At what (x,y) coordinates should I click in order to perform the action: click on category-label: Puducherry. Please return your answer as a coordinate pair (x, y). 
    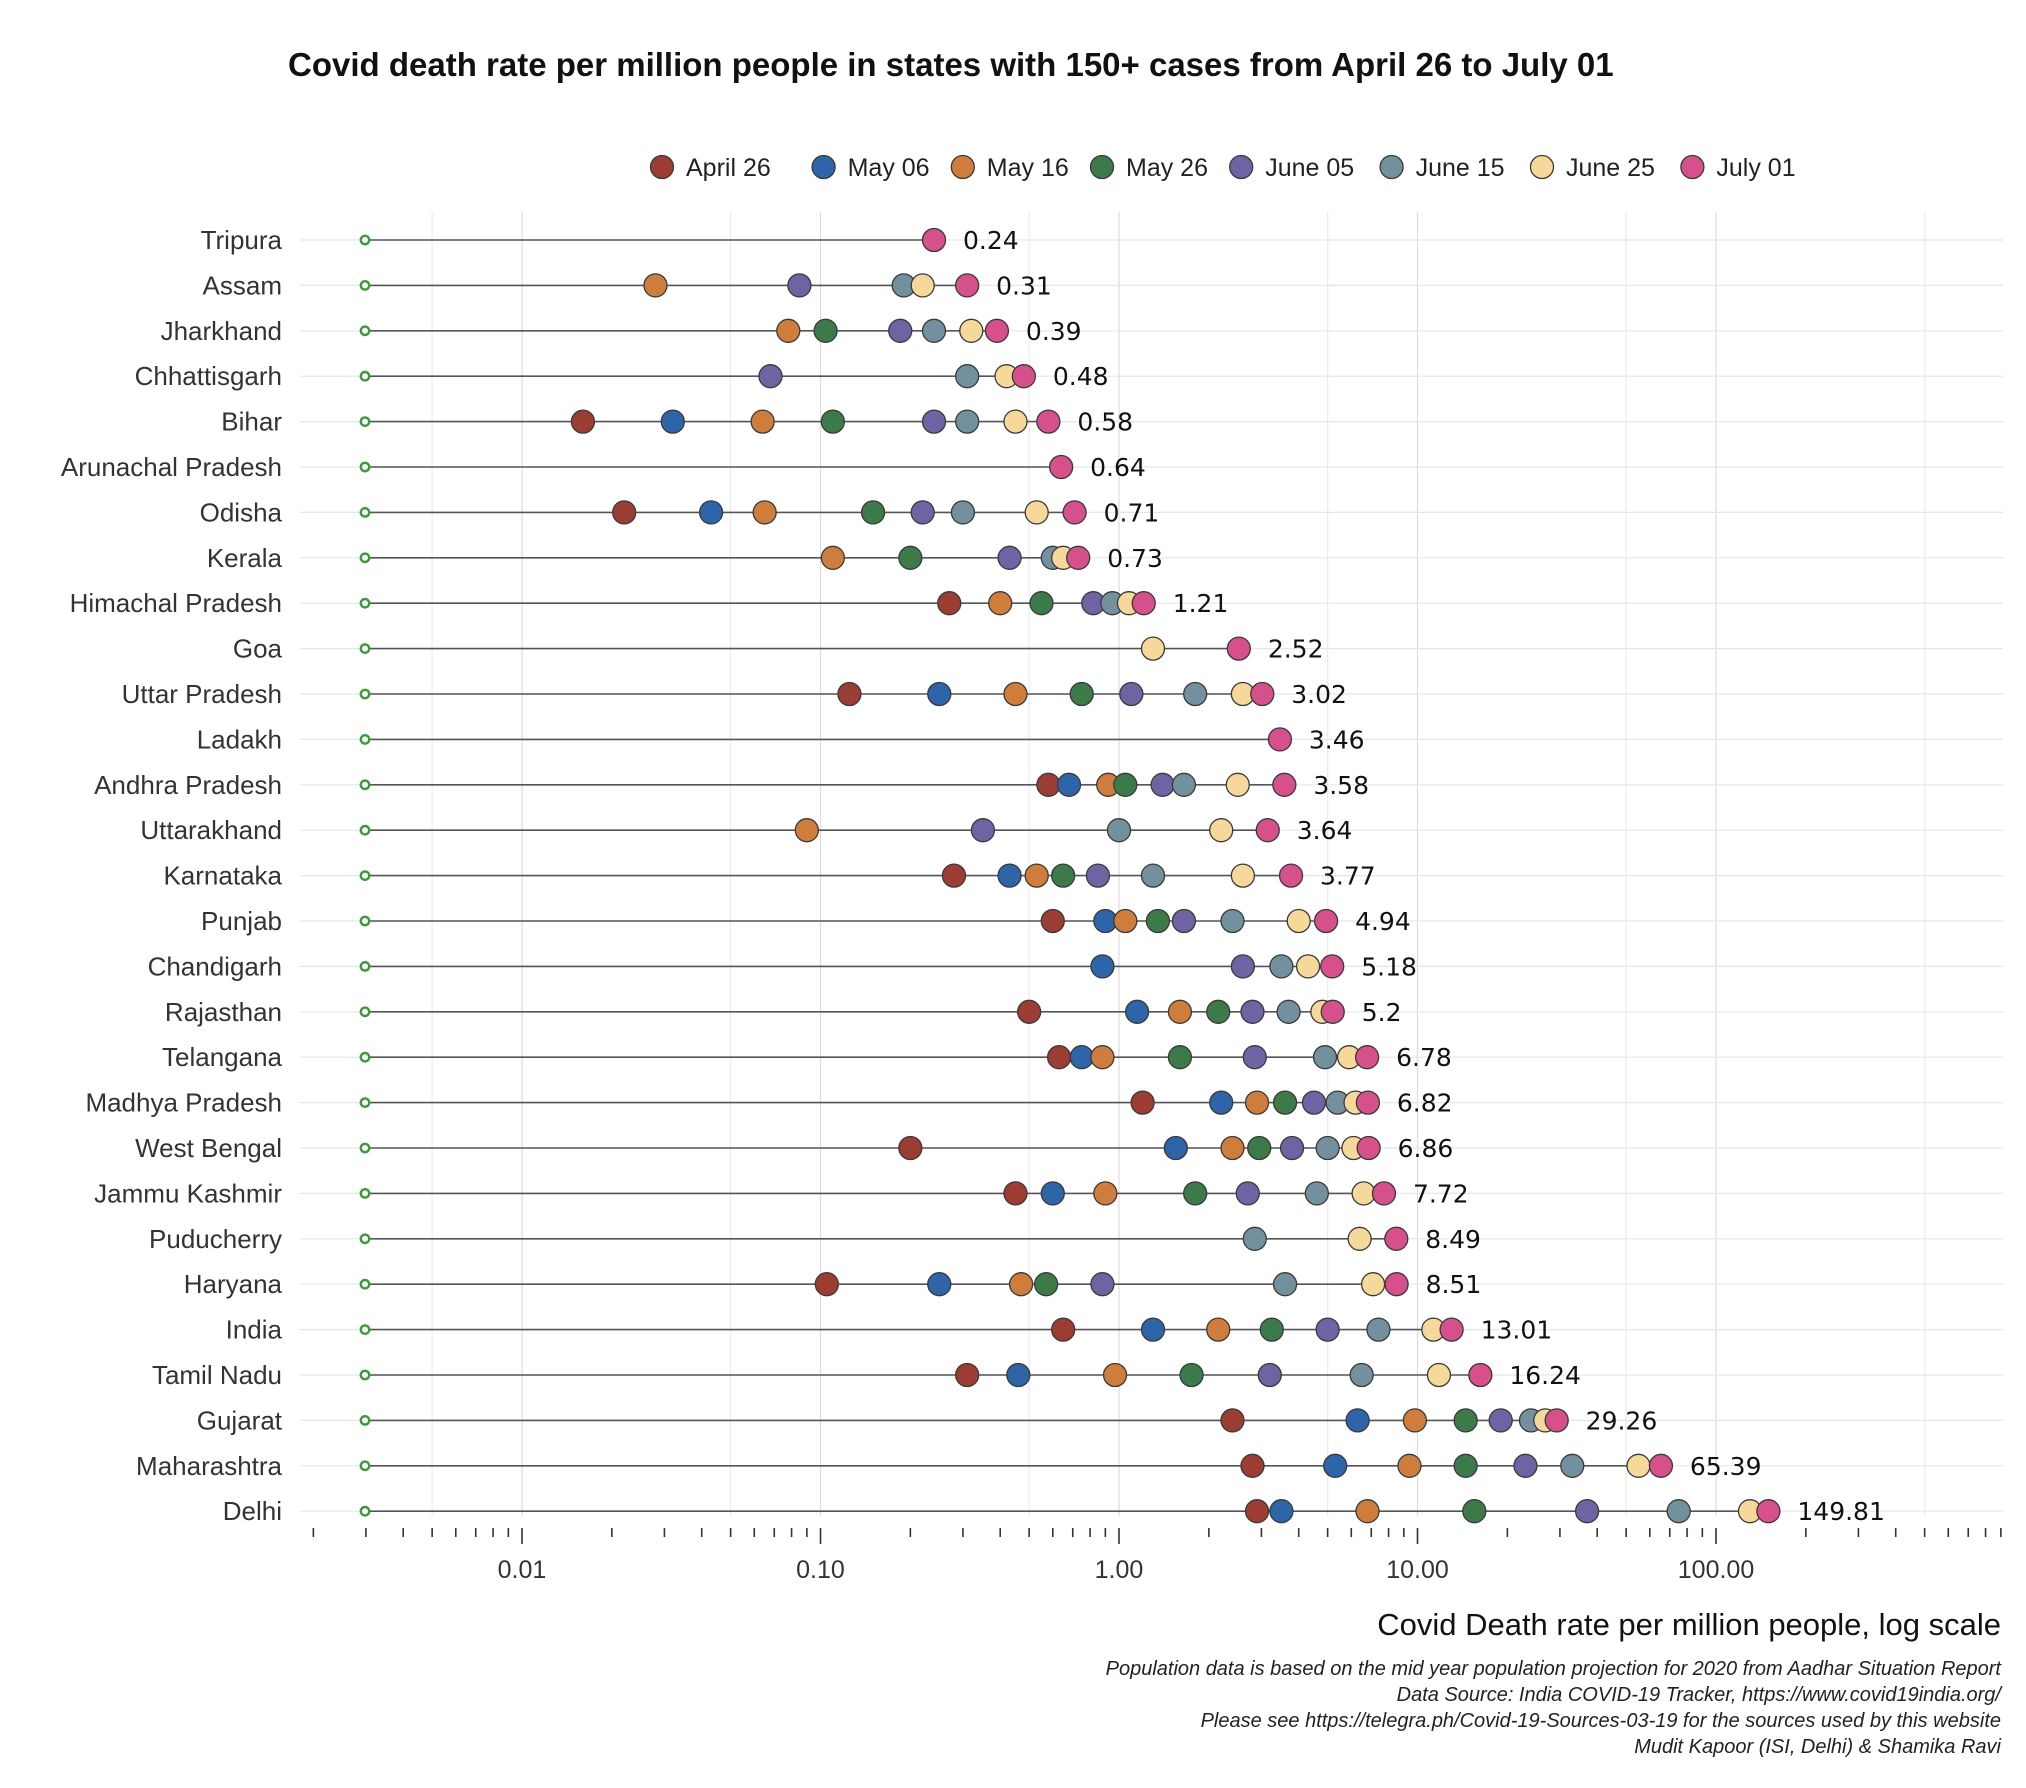
    Looking at the image, I should click on (215, 1239).